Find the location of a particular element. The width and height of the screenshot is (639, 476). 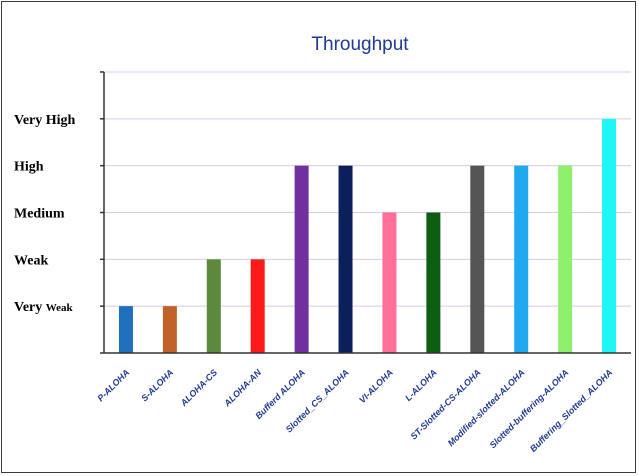

y-tick-label: Medium is located at coordinates (39, 214).